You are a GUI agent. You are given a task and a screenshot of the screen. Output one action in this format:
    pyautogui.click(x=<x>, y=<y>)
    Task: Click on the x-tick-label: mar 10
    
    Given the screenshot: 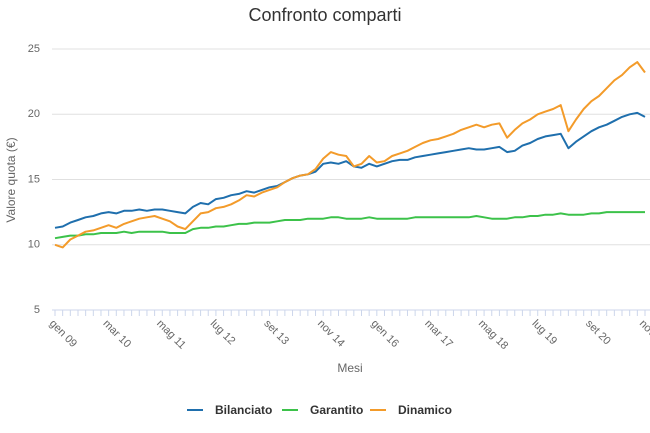 What is the action you would take?
    pyautogui.click(x=116, y=334)
    